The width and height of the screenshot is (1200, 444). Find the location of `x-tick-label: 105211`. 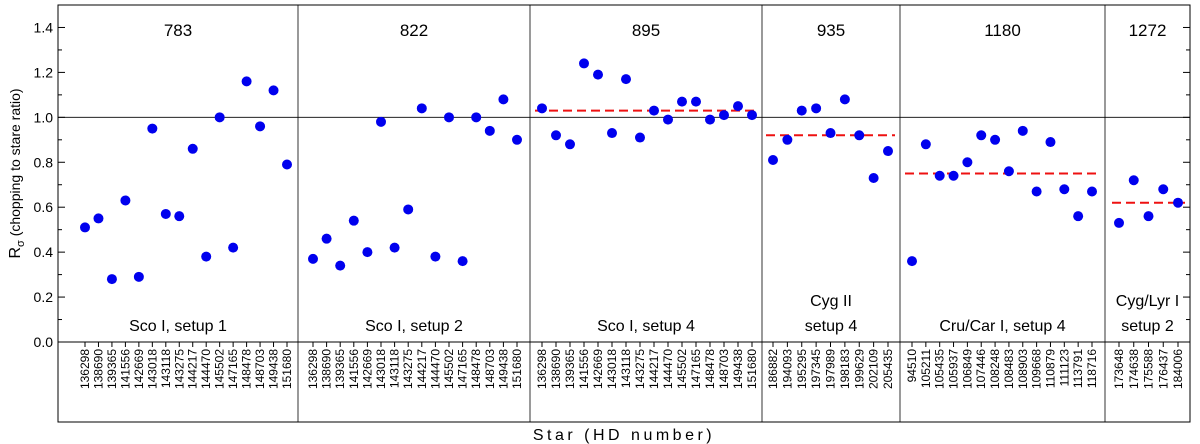

x-tick-label: 105211 is located at coordinates (926, 368).